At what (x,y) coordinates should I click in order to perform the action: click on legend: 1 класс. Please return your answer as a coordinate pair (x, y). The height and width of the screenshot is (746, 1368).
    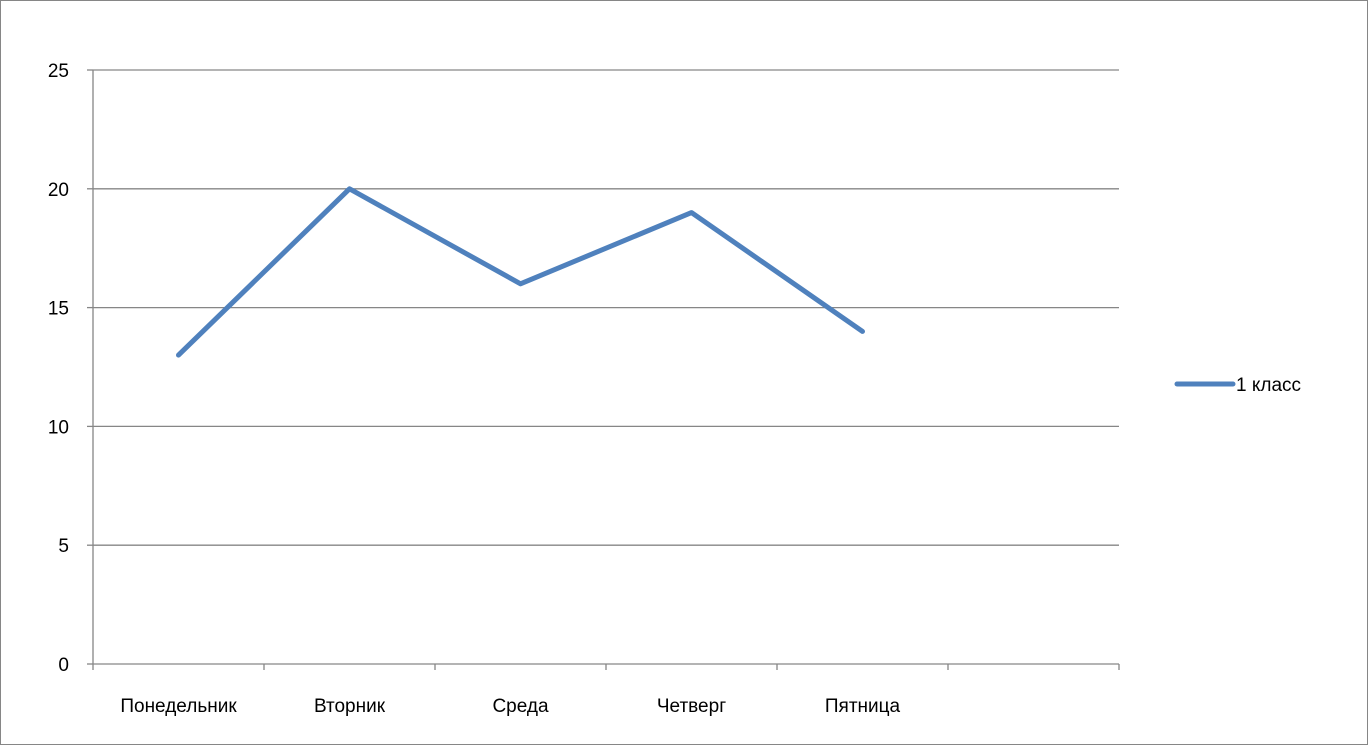
    Looking at the image, I should click on (1239, 385).